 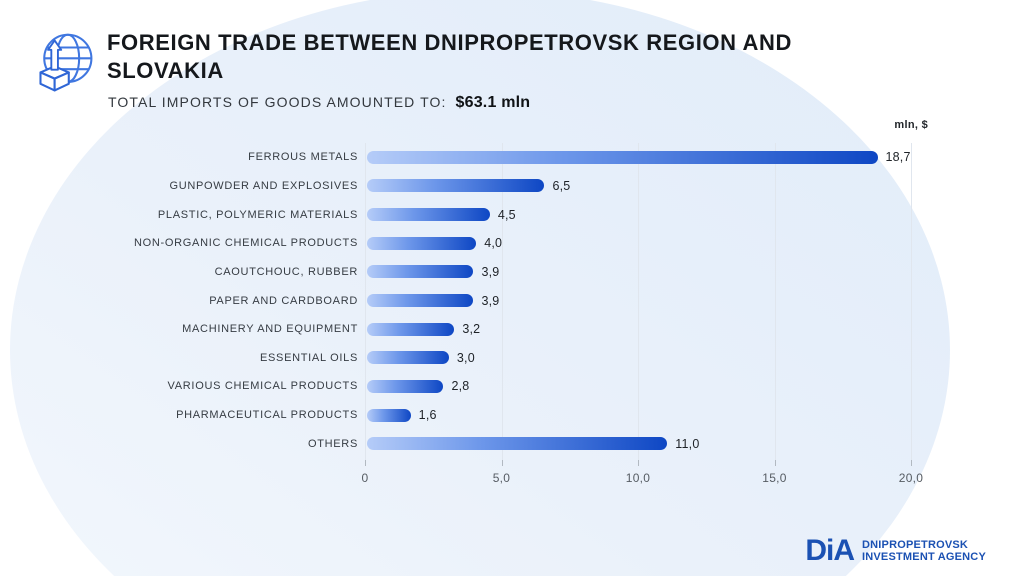 I want to click on bar-track: 3,0, so click(x=695, y=357).